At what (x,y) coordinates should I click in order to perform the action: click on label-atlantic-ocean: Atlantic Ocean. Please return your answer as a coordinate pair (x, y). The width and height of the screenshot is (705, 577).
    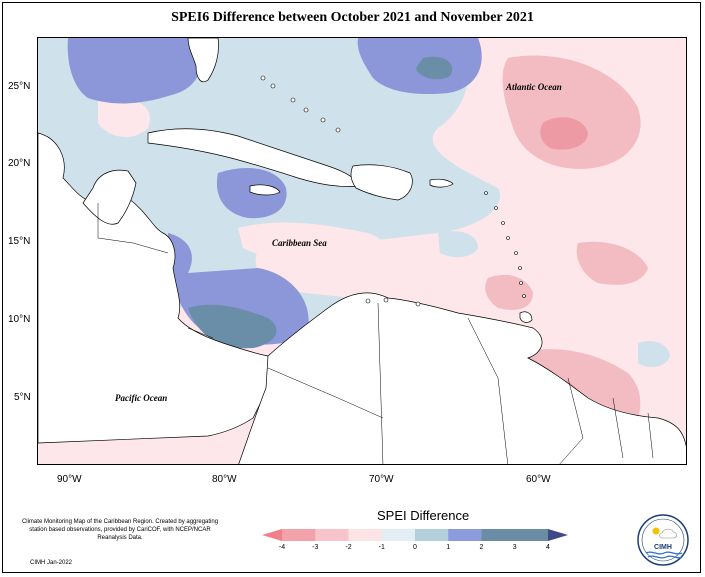
    Looking at the image, I should click on (534, 87).